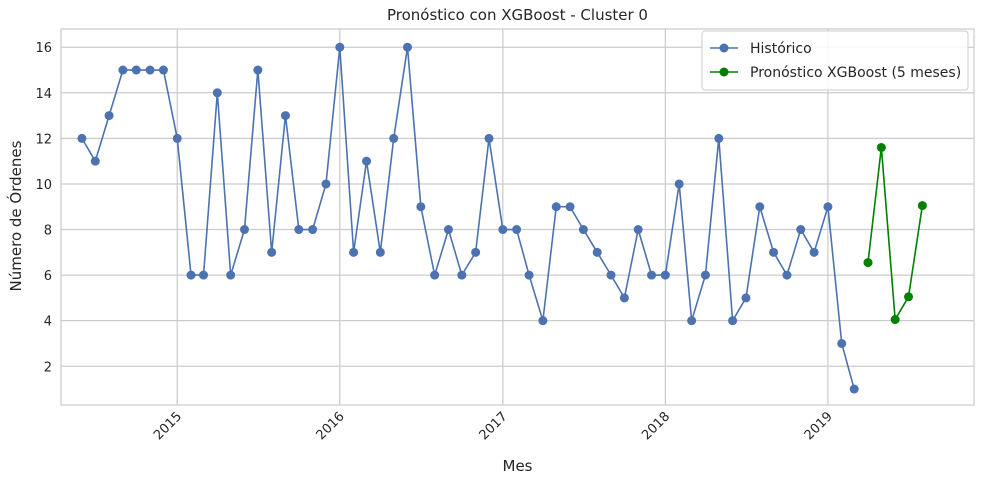  I want to click on legend-box, so click(835, 60).